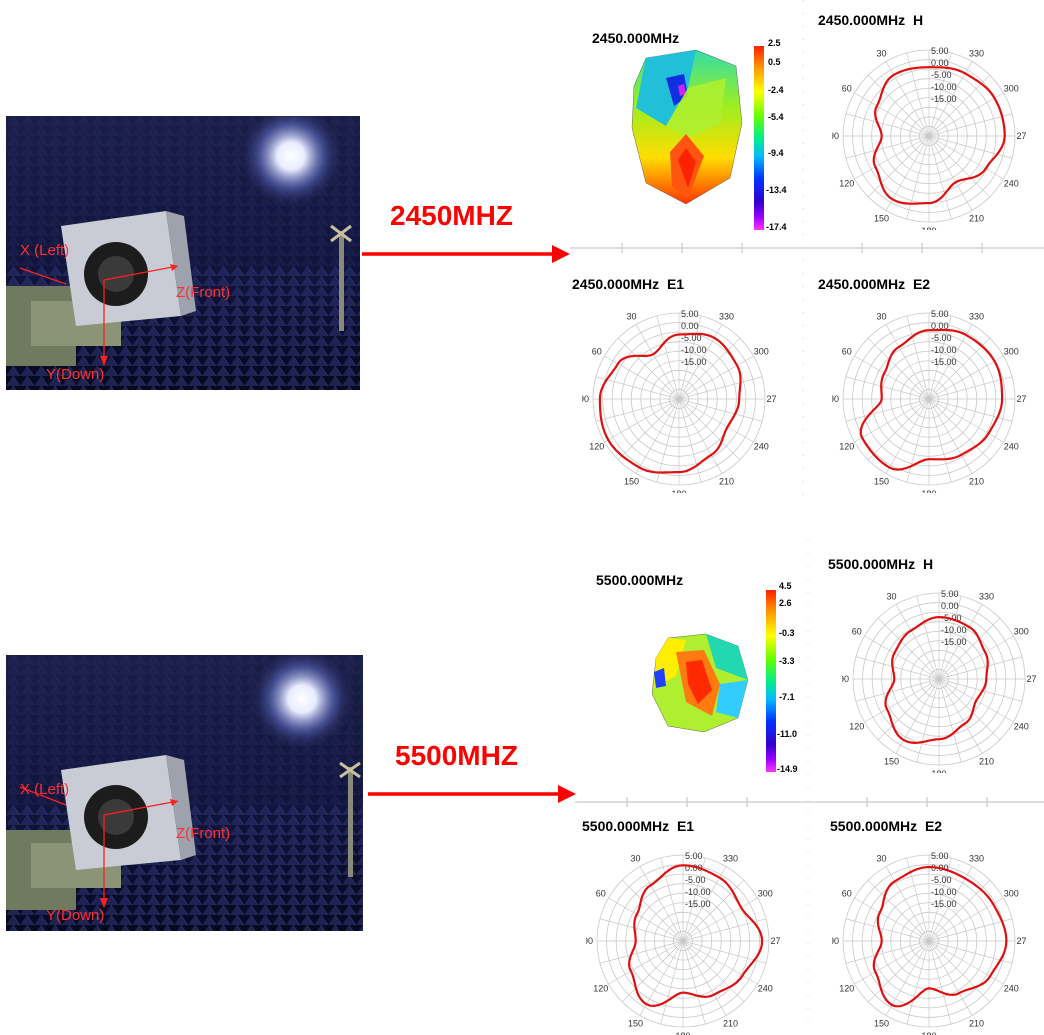  What do you see at coordinates (787, 734) in the screenshot?
I see `colorbar-tick: -11.0` at bounding box center [787, 734].